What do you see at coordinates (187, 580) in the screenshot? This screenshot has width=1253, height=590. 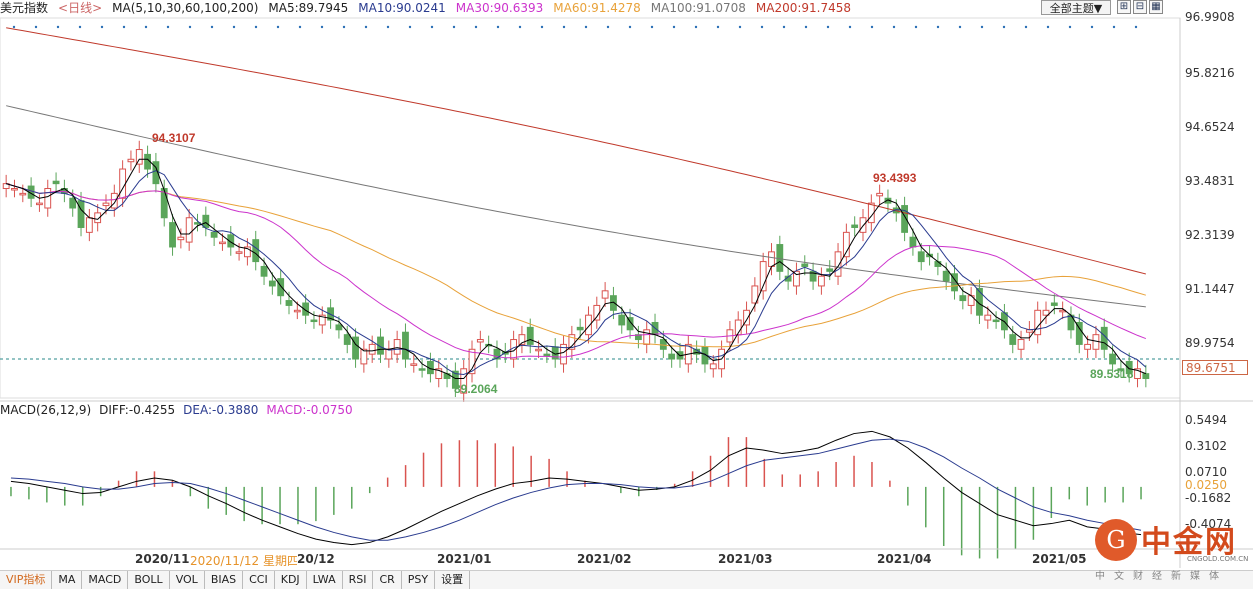 I see `tab-vol: VOL` at bounding box center [187, 580].